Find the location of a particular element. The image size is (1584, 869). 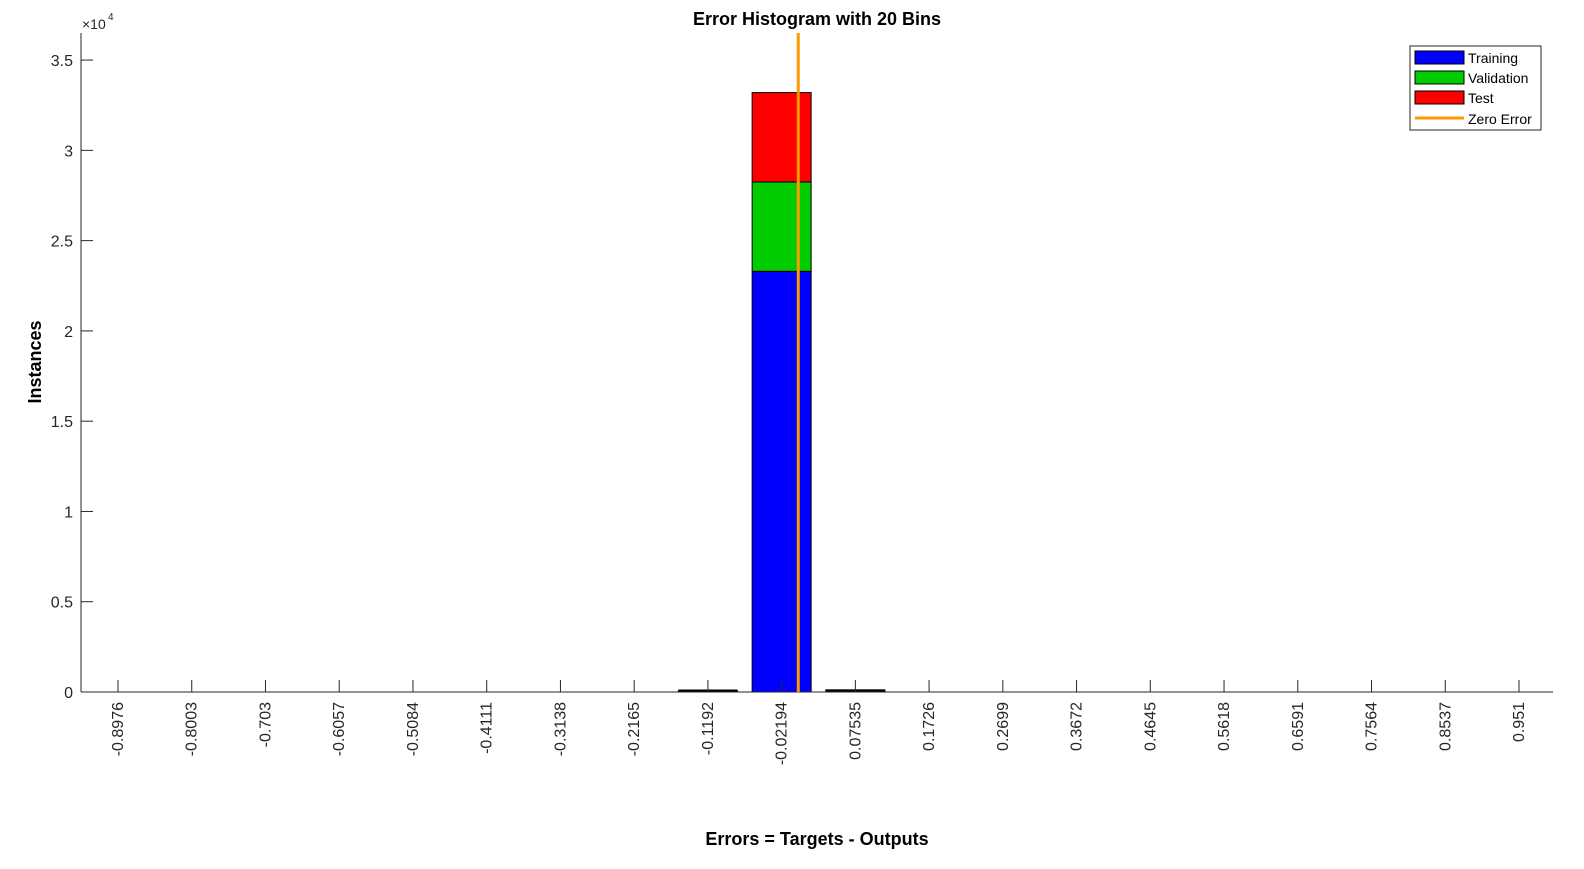

legend-label-zero-error: Zero Error is located at coordinates (1500, 119).